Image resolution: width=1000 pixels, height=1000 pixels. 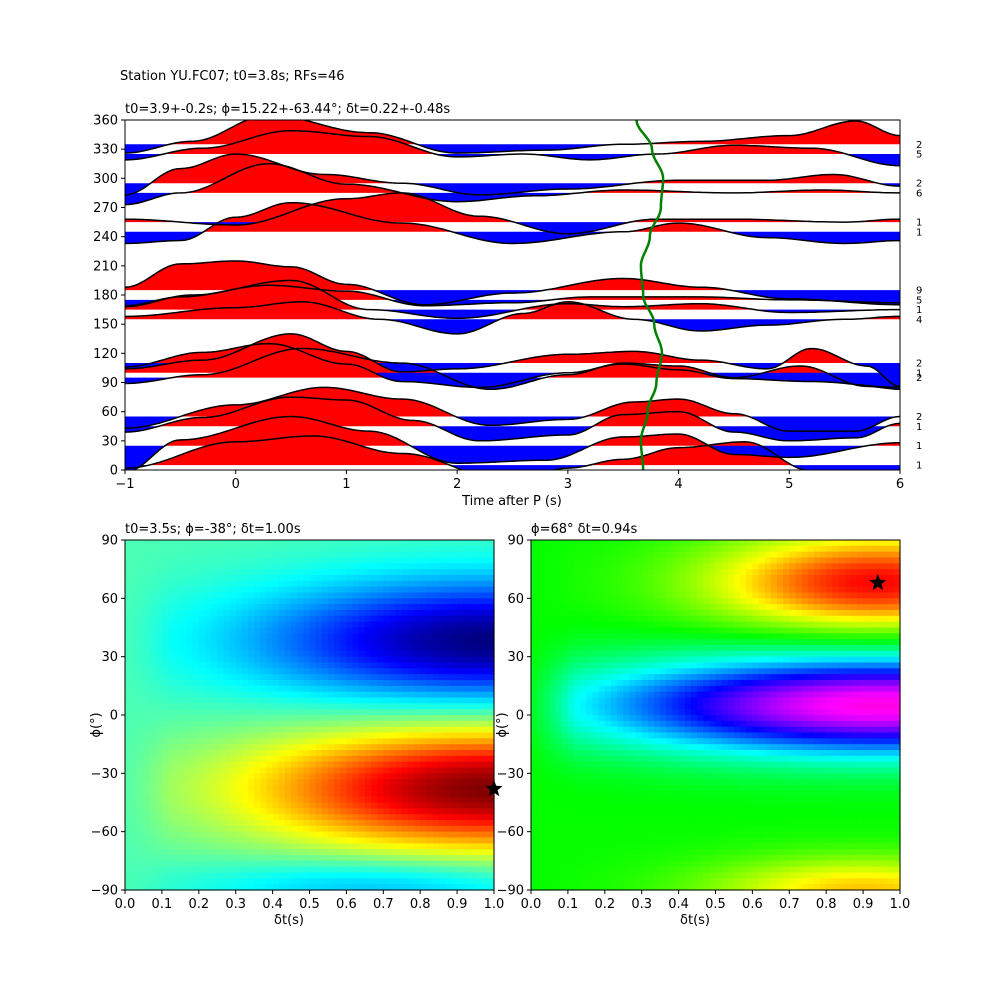 I want to click on rf-xtick-label: −1, so click(x=124, y=484).